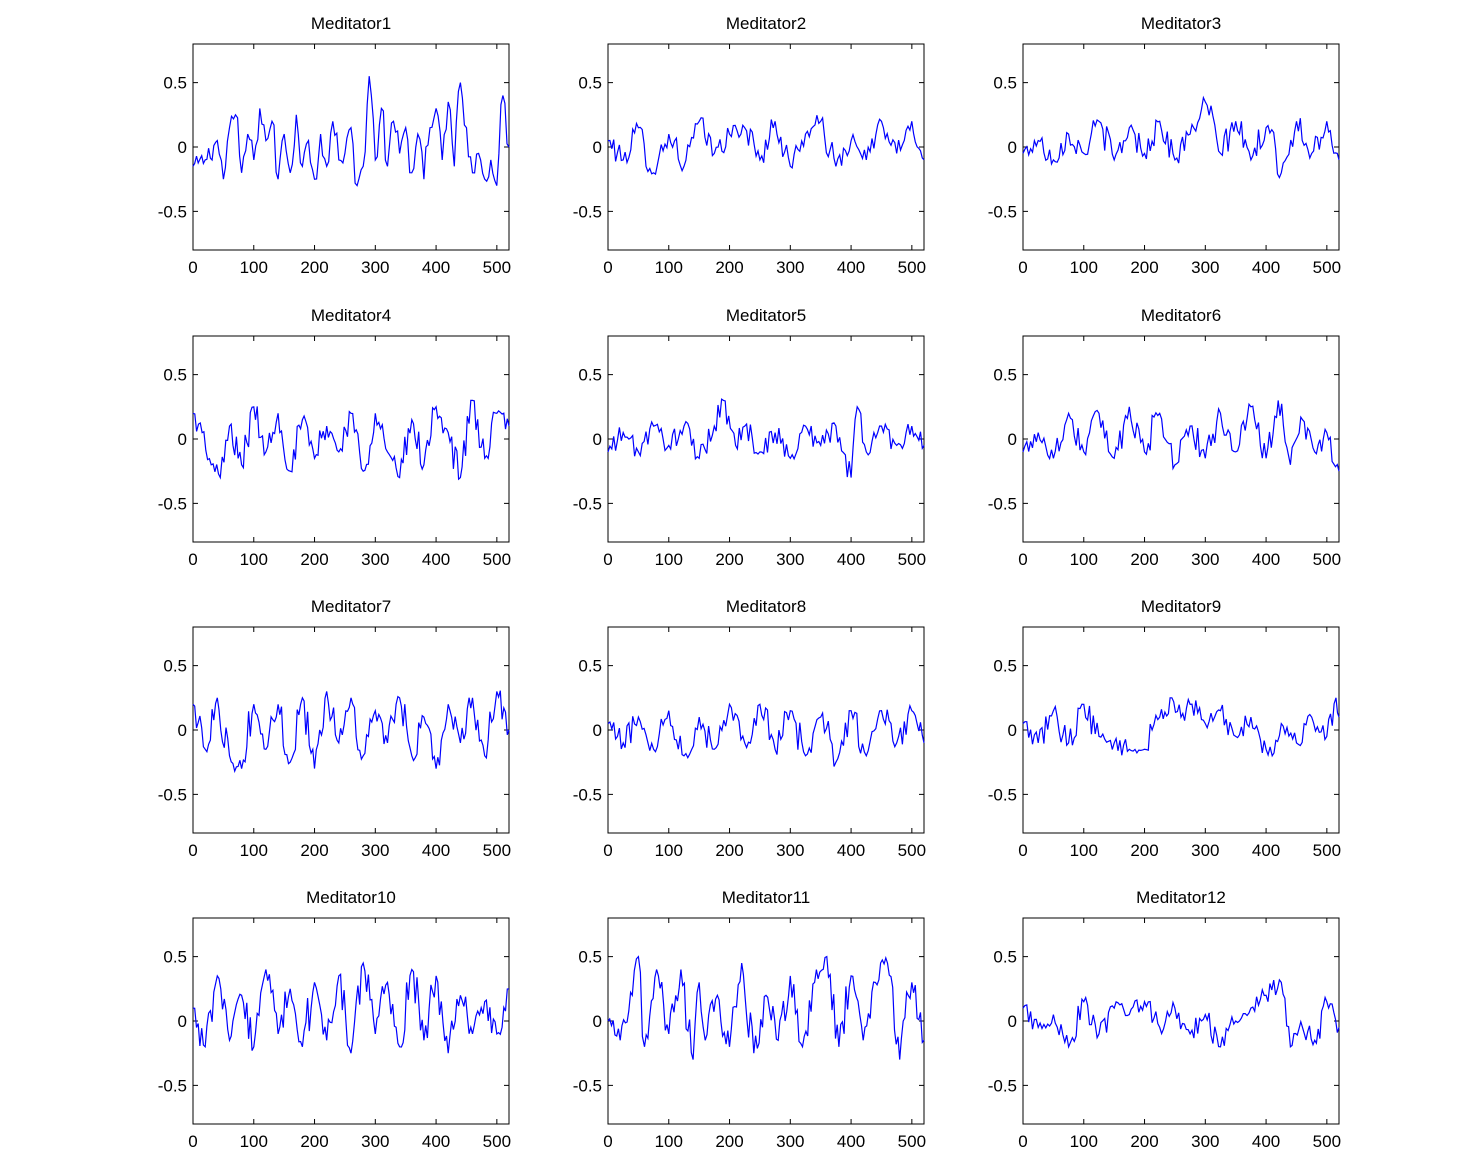  I want to click on subplot-7: Meditator7 0 100 200 300 400 500 0.5 0 -0.5, so click(334, 728).